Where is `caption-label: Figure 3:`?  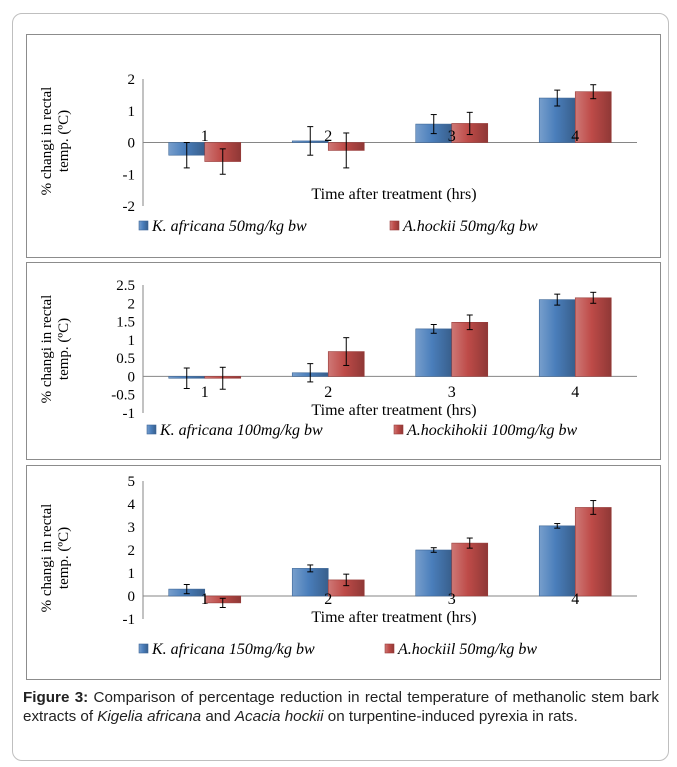
caption-label: Figure 3: is located at coordinates (56, 697).